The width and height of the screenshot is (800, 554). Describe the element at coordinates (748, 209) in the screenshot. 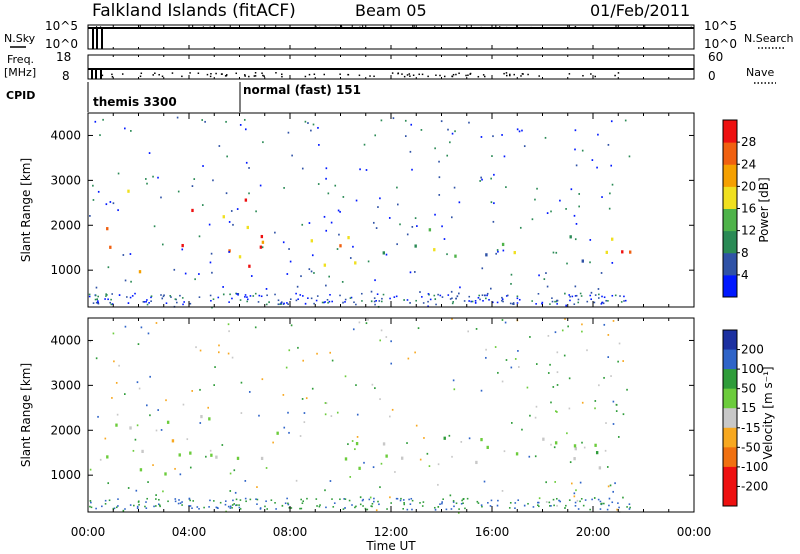

I see `power-colorbar-tick-label: 16` at that location.